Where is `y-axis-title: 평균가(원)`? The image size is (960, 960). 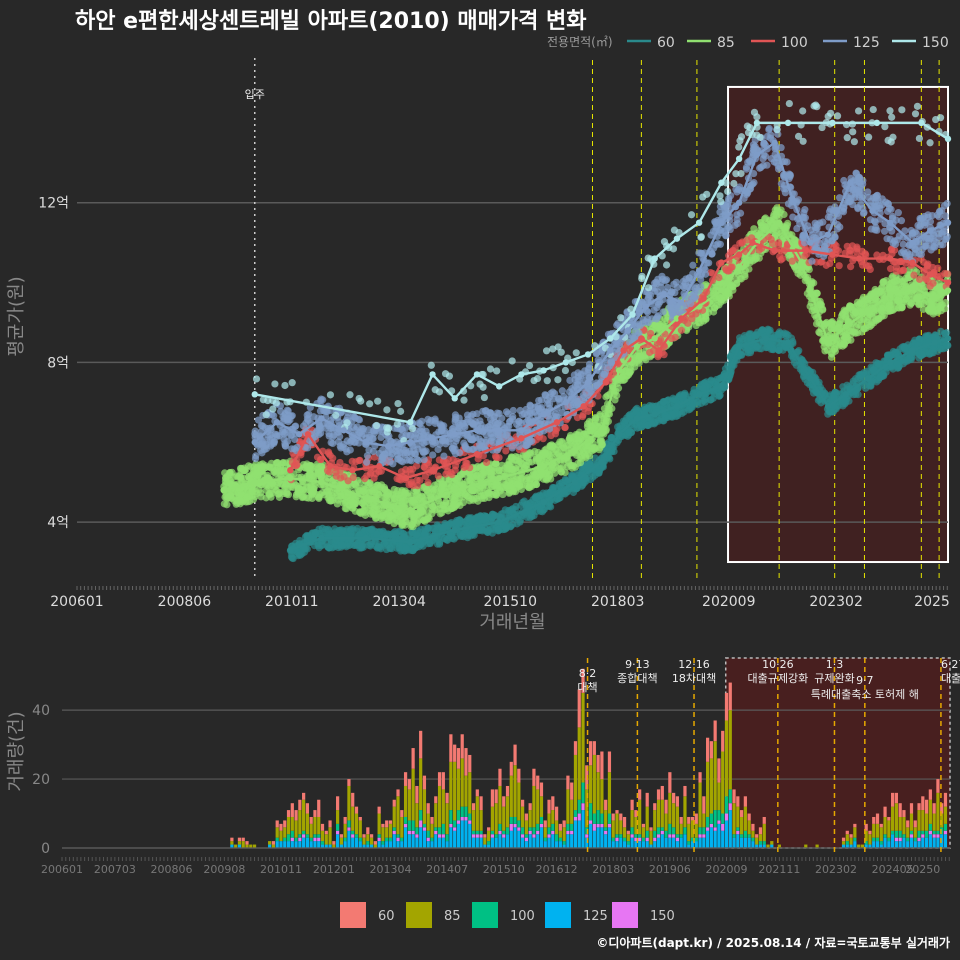 y-axis-title: 평균가(원) is located at coordinates (16, 316).